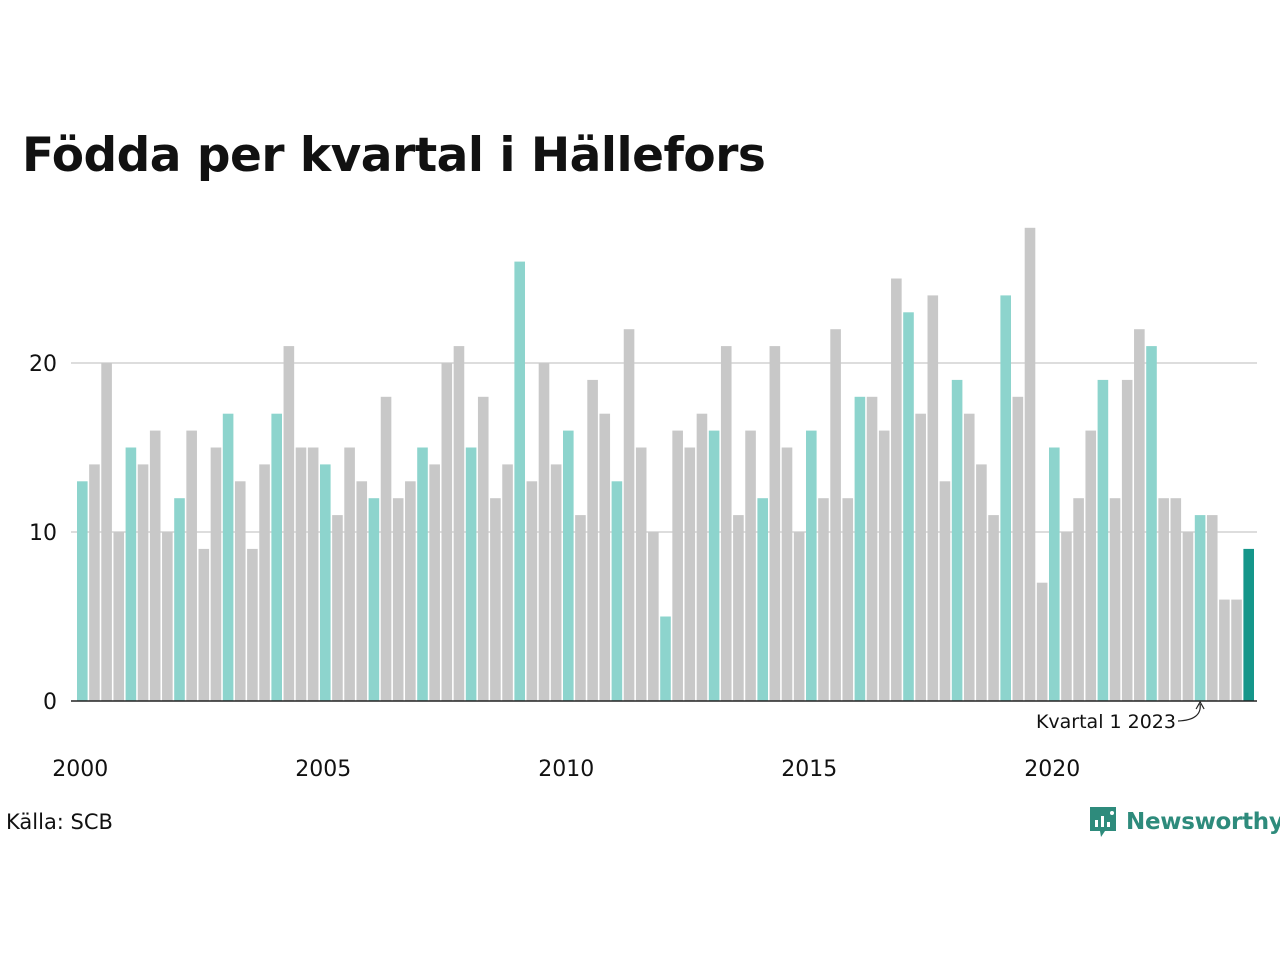 The width and height of the screenshot is (1280, 960). I want to click on bar-2005-q1, so click(325, 582).